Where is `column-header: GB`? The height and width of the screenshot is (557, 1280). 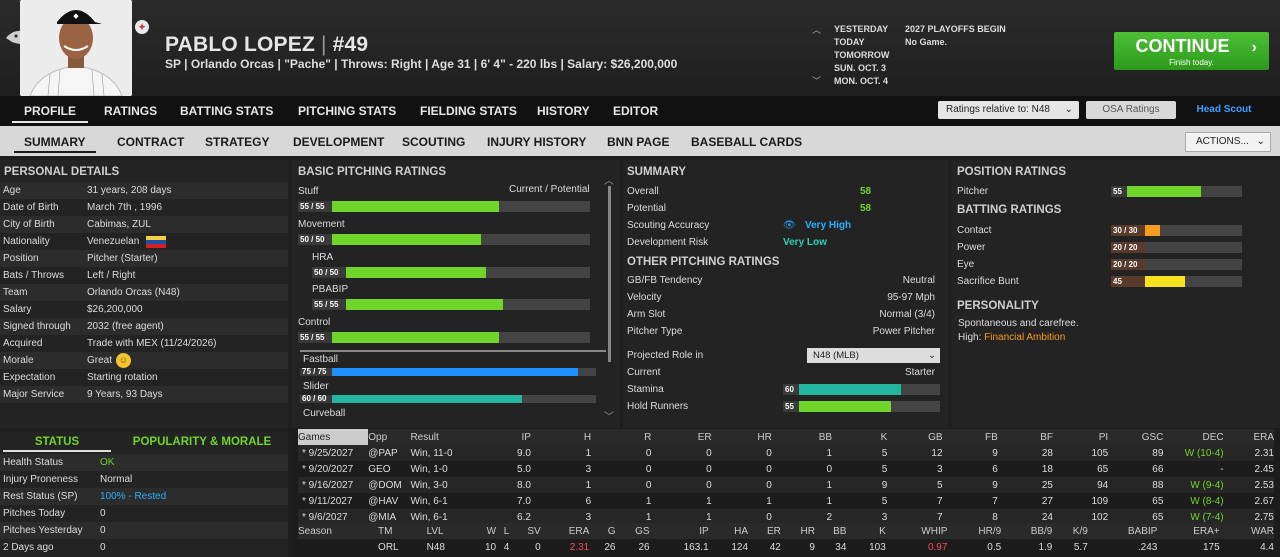
column-header: GB is located at coordinates (935, 437).